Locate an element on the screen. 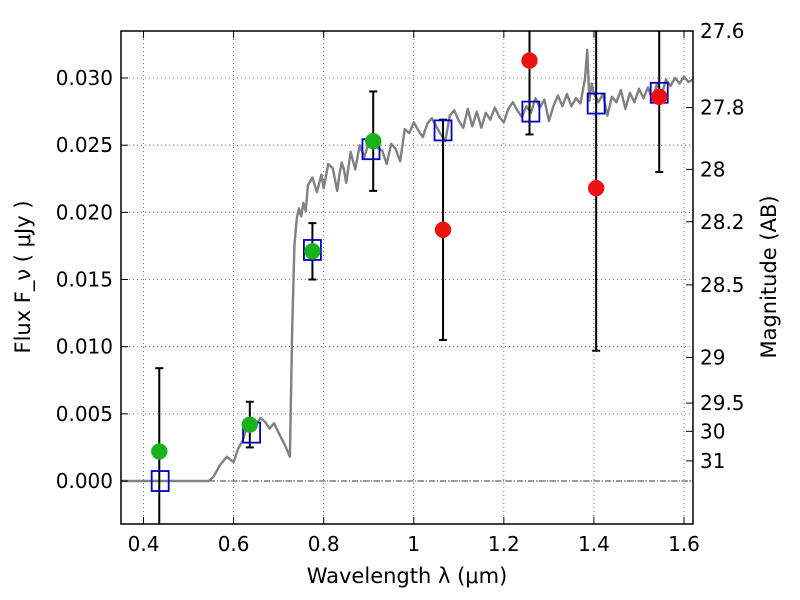 The width and height of the screenshot is (800, 600). y-tick-label: 0.015 is located at coordinates (84, 280).